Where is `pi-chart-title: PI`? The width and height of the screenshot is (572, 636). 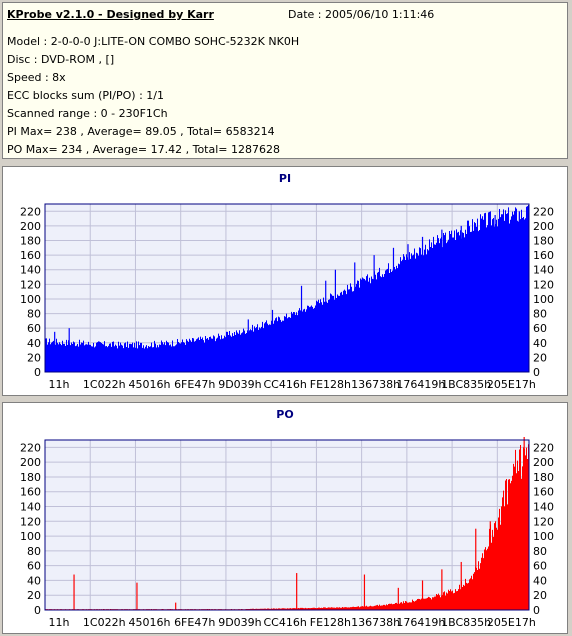 pi-chart-title: PI is located at coordinates (285, 178).